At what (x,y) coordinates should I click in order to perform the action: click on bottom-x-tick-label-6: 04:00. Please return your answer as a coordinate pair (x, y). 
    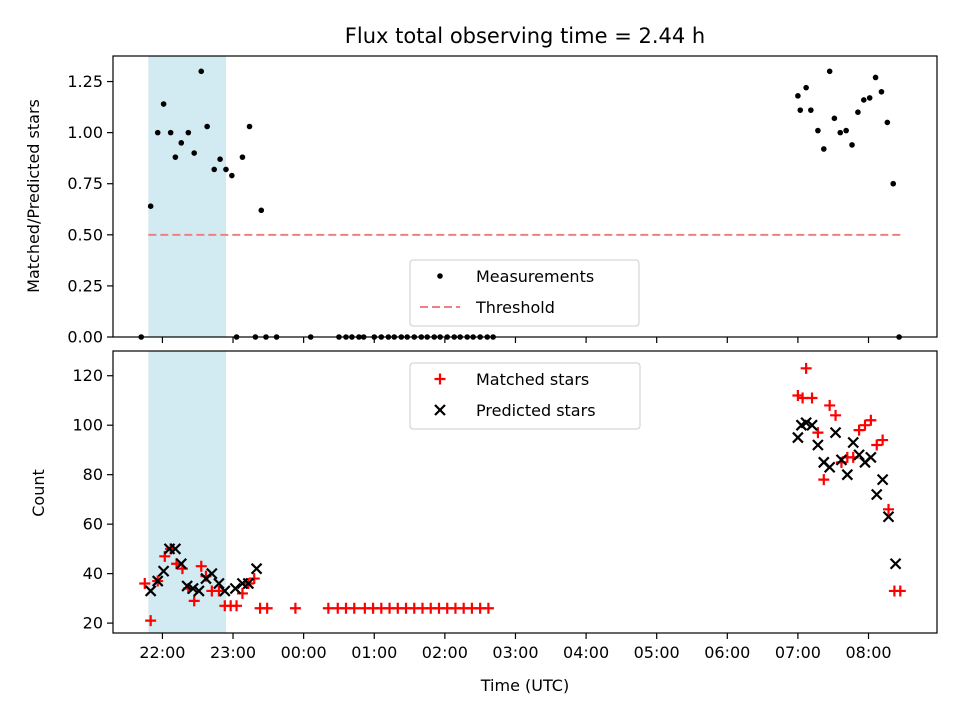
    Looking at the image, I should click on (586, 652).